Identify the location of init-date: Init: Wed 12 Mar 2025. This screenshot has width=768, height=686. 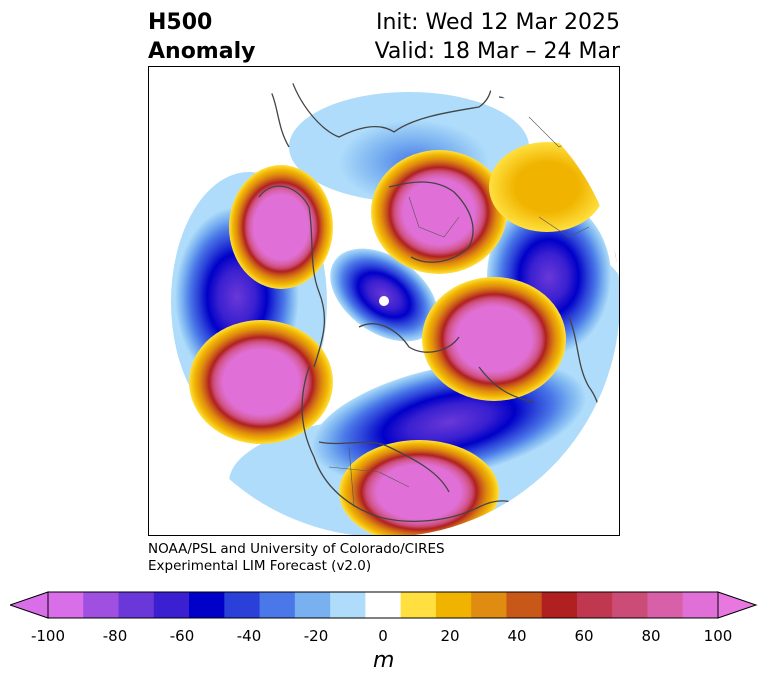
(497, 22).